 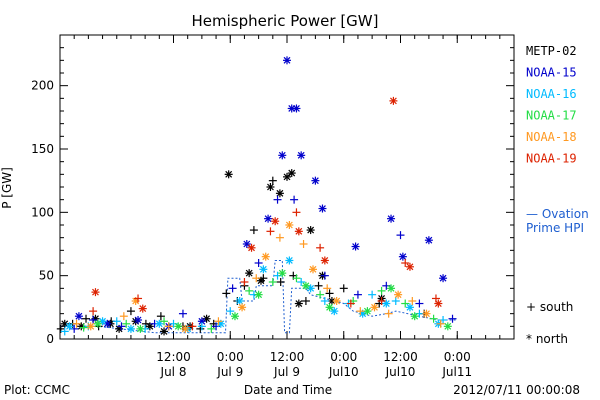 What do you see at coordinates (547, 339) in the screenshot?
I see `legend-north: * north` at bounding box center [547, 339].